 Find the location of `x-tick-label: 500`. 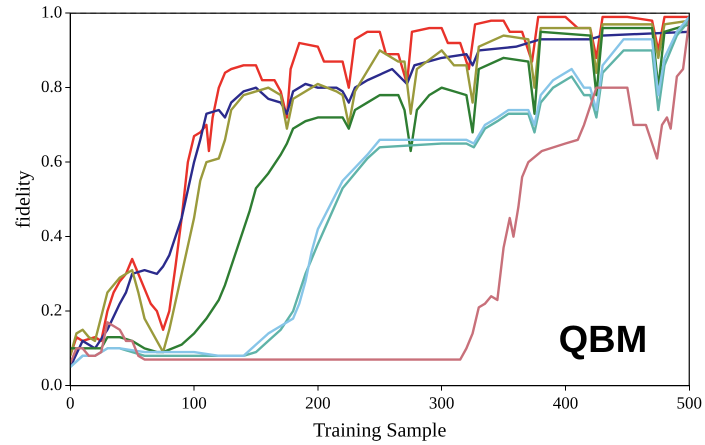

x-tick-label: 500 is located at coordinates (689, 402).